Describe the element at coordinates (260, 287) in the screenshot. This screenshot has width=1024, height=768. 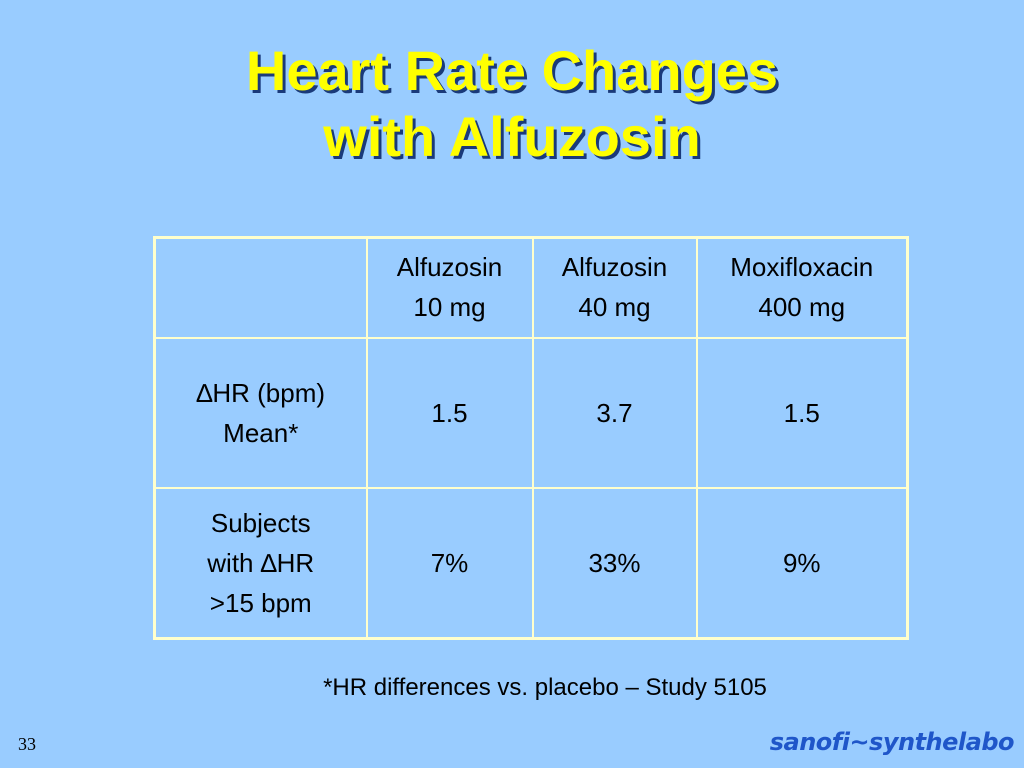
I see `header-empty-cell` at that location.